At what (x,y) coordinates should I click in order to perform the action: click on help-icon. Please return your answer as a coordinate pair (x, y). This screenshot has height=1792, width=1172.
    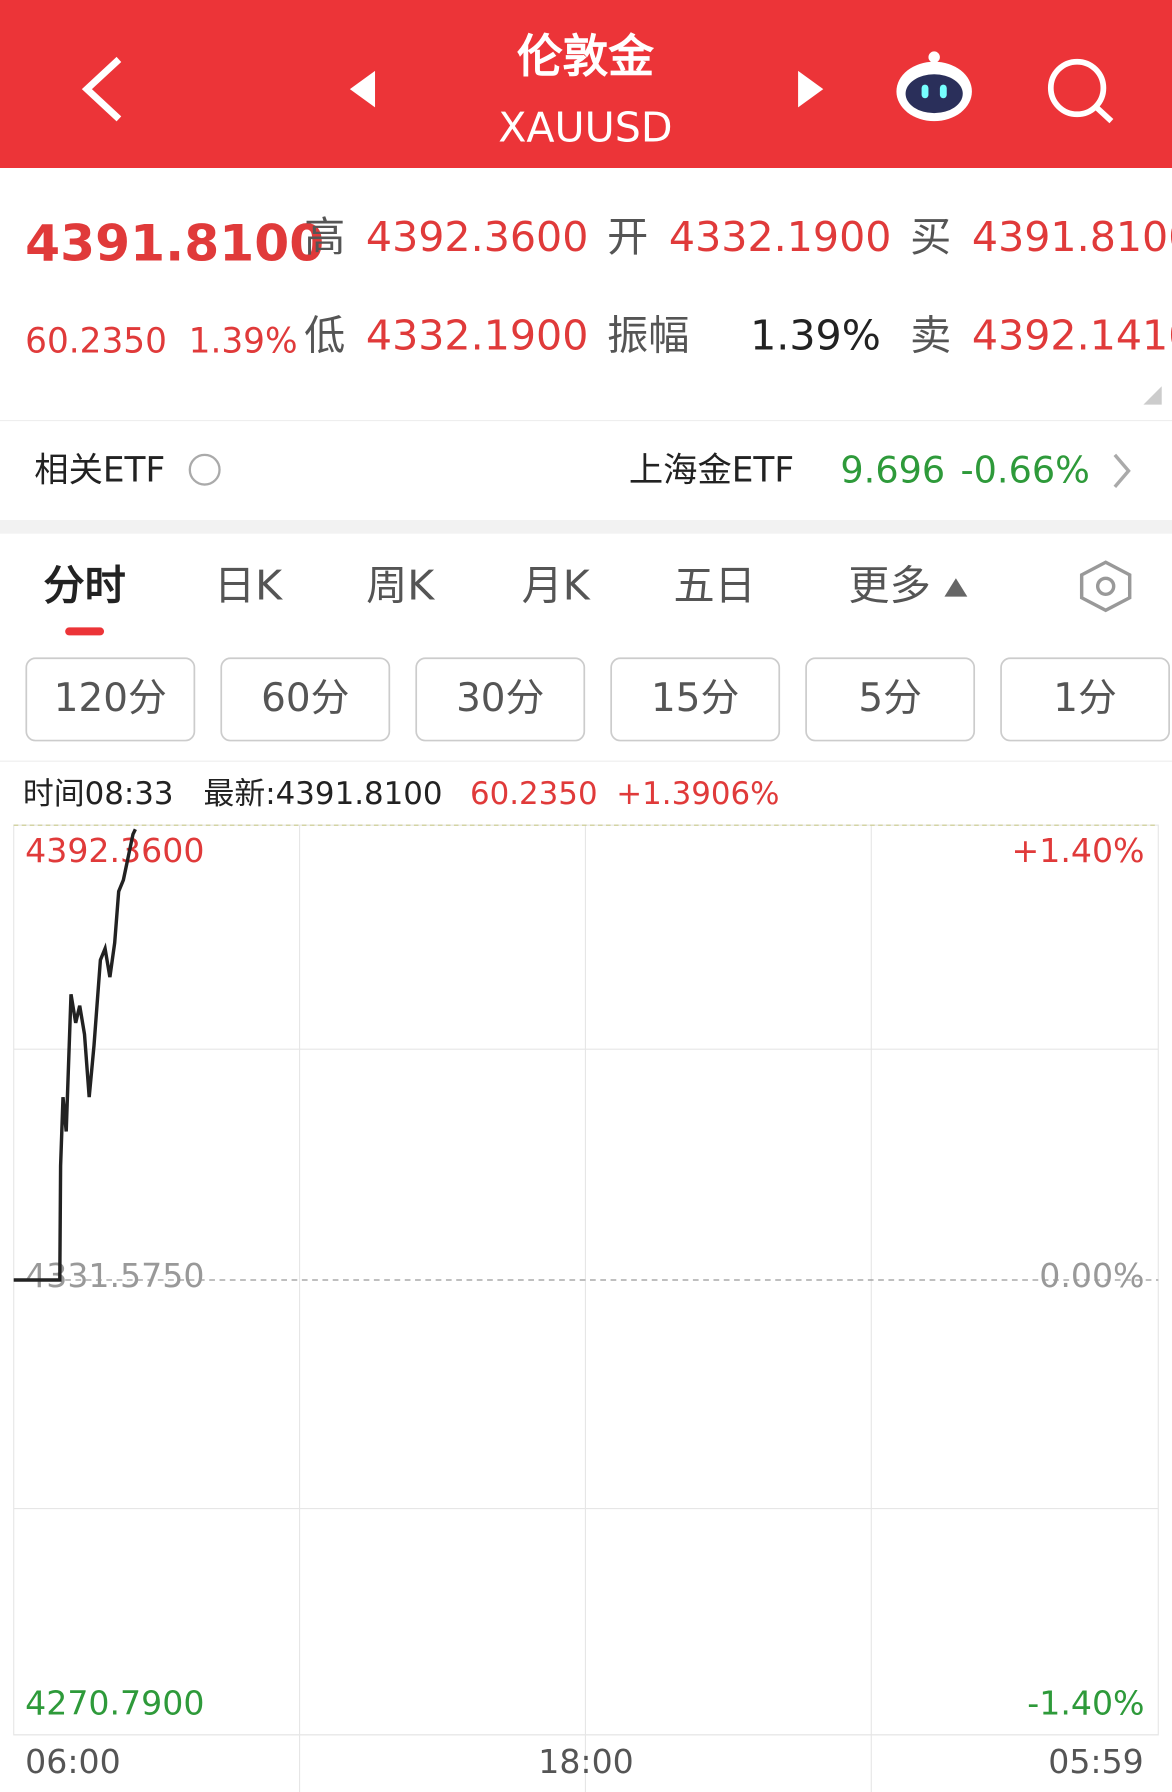
    Looking at the image, I should click on (204, 469).